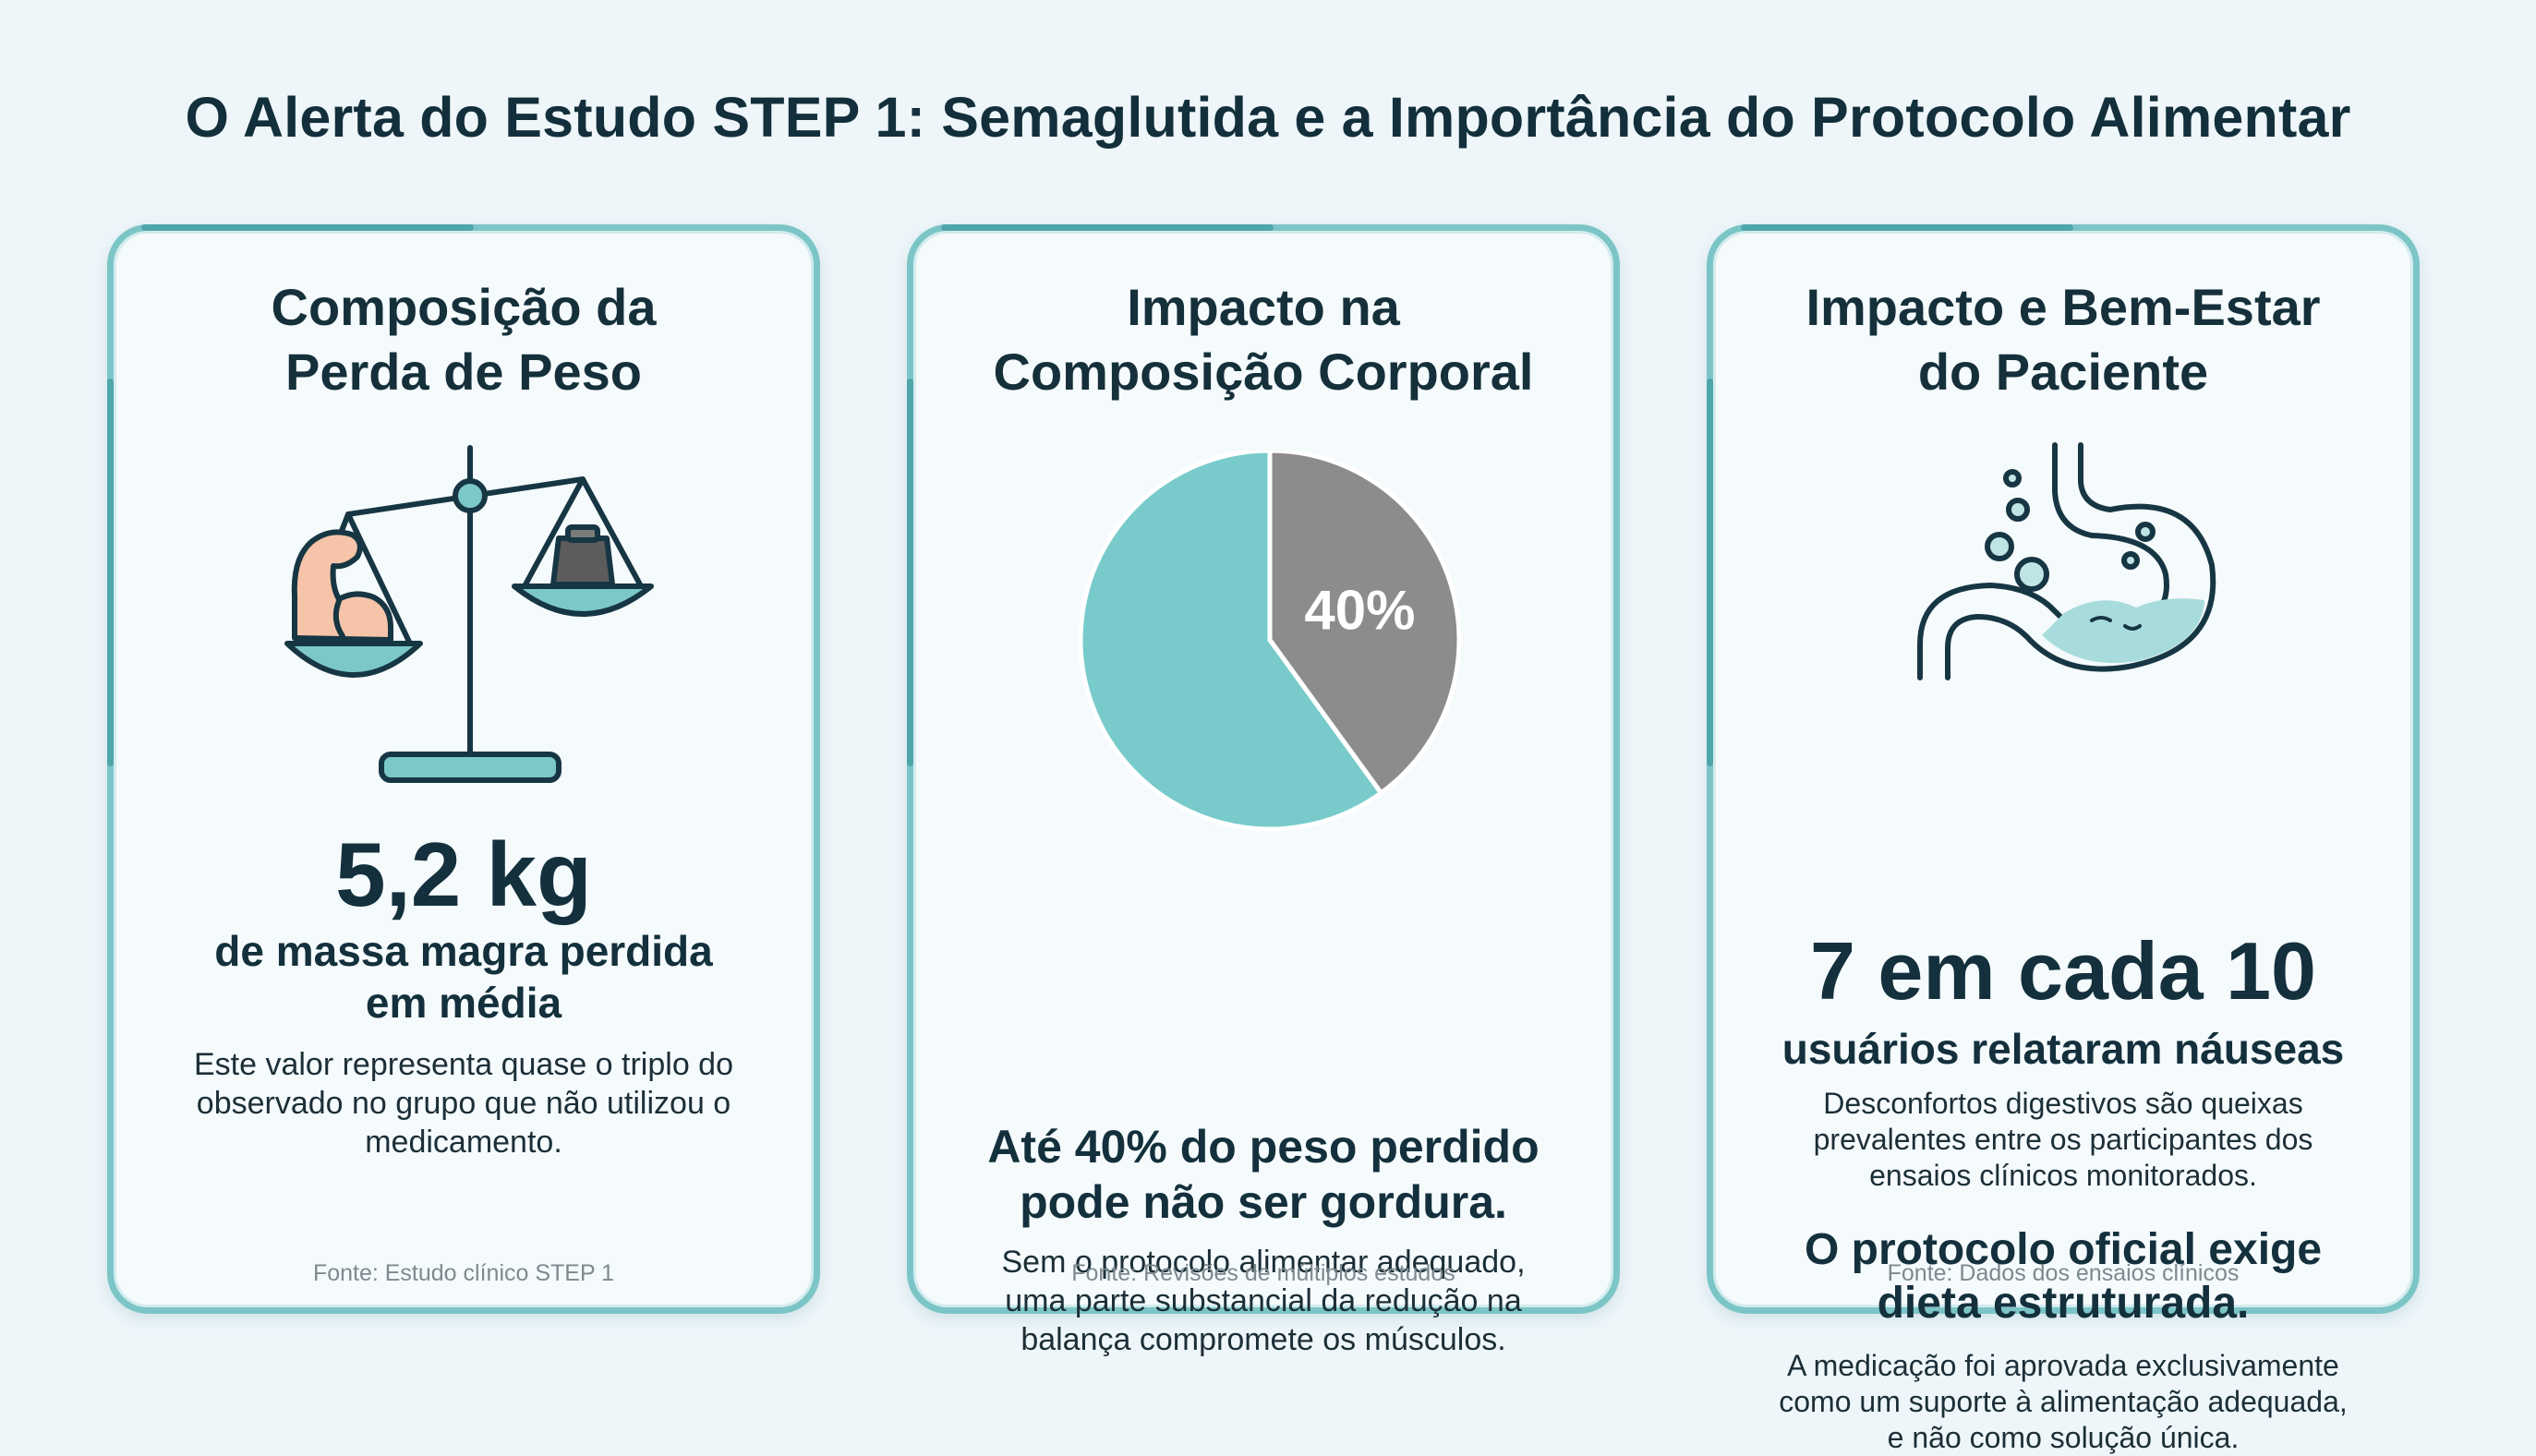  I want to click on source-note: Fonte: Revisões de múltiplos estudos, so click(1263, 1273).